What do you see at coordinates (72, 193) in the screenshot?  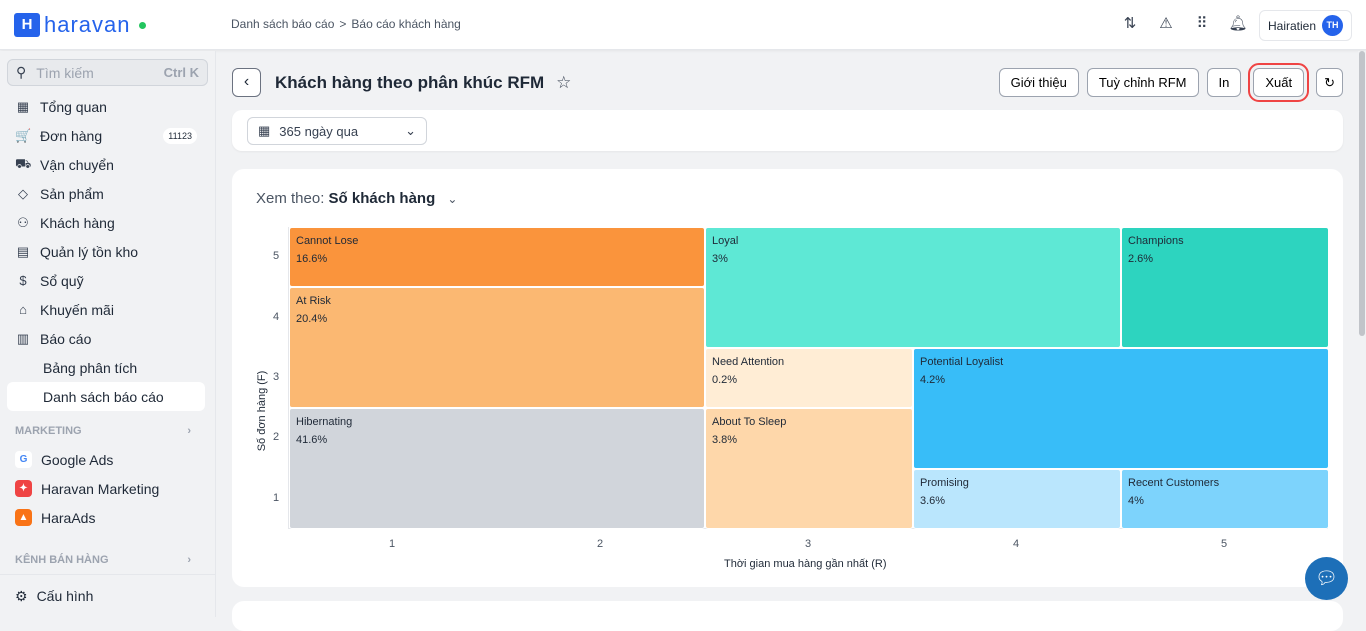 I see `sidebar-item-label: Sản phẩm` at bounding box center [72, 193].